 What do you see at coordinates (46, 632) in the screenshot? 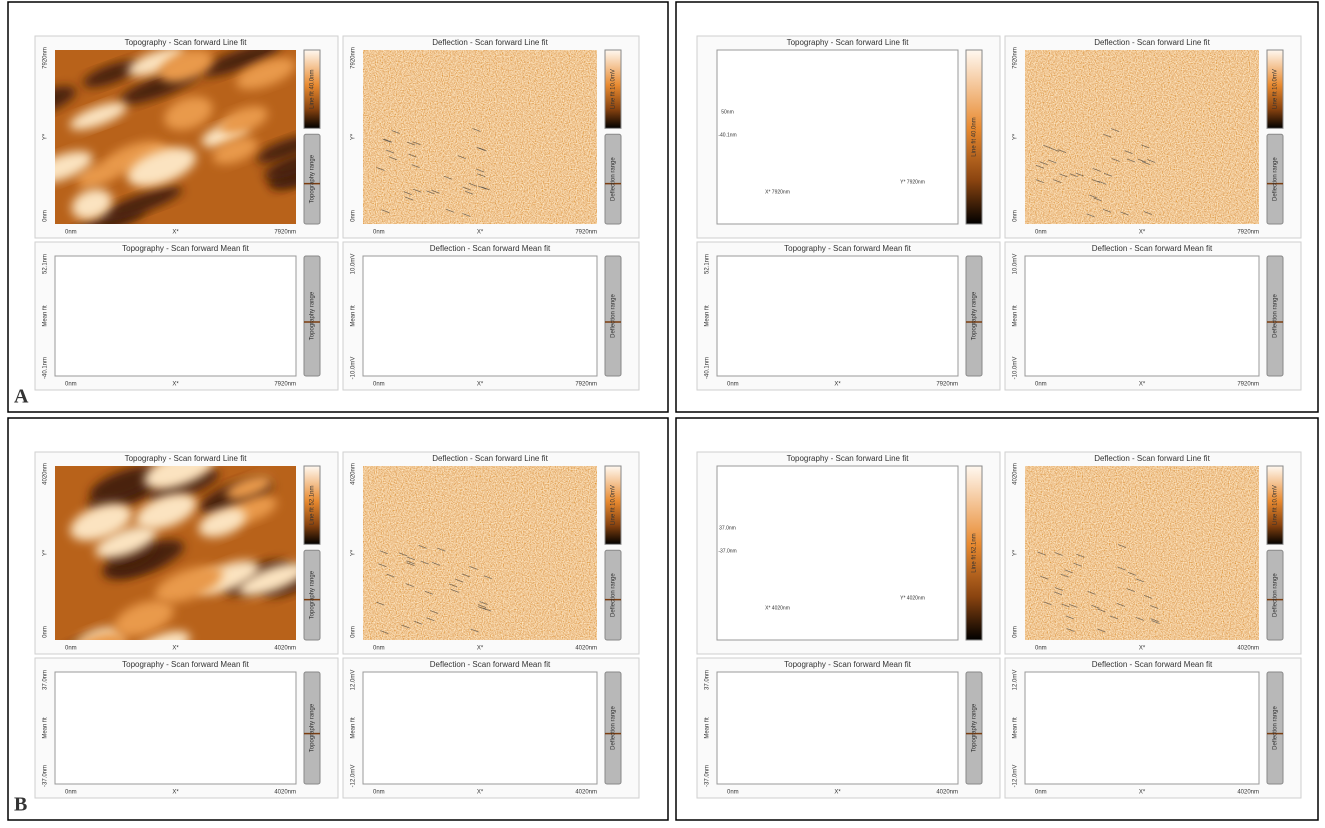
I see `y-axis-label: 0nm` at bounding box center [46, 632].